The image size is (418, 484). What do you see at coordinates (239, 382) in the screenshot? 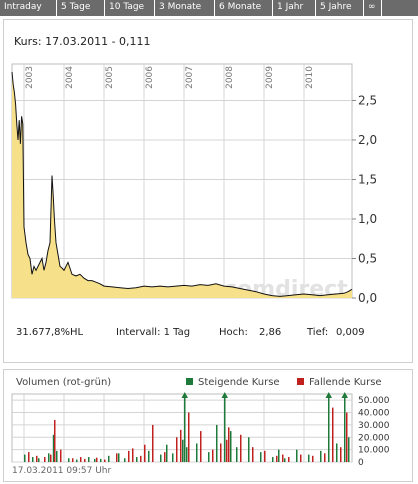
I see `legend-up-label: Steigende Kurse` at bounding box center [239, 382].